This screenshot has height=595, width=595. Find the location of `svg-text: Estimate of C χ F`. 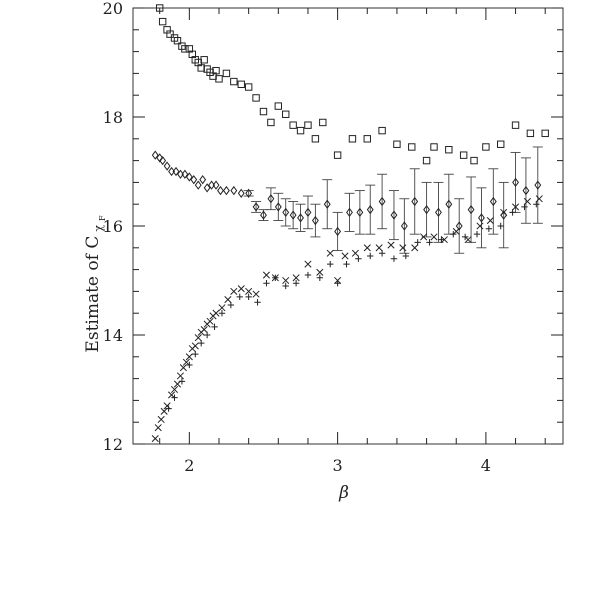

svg-text: Estimate of C χ F is located at coordinates (95, 284).